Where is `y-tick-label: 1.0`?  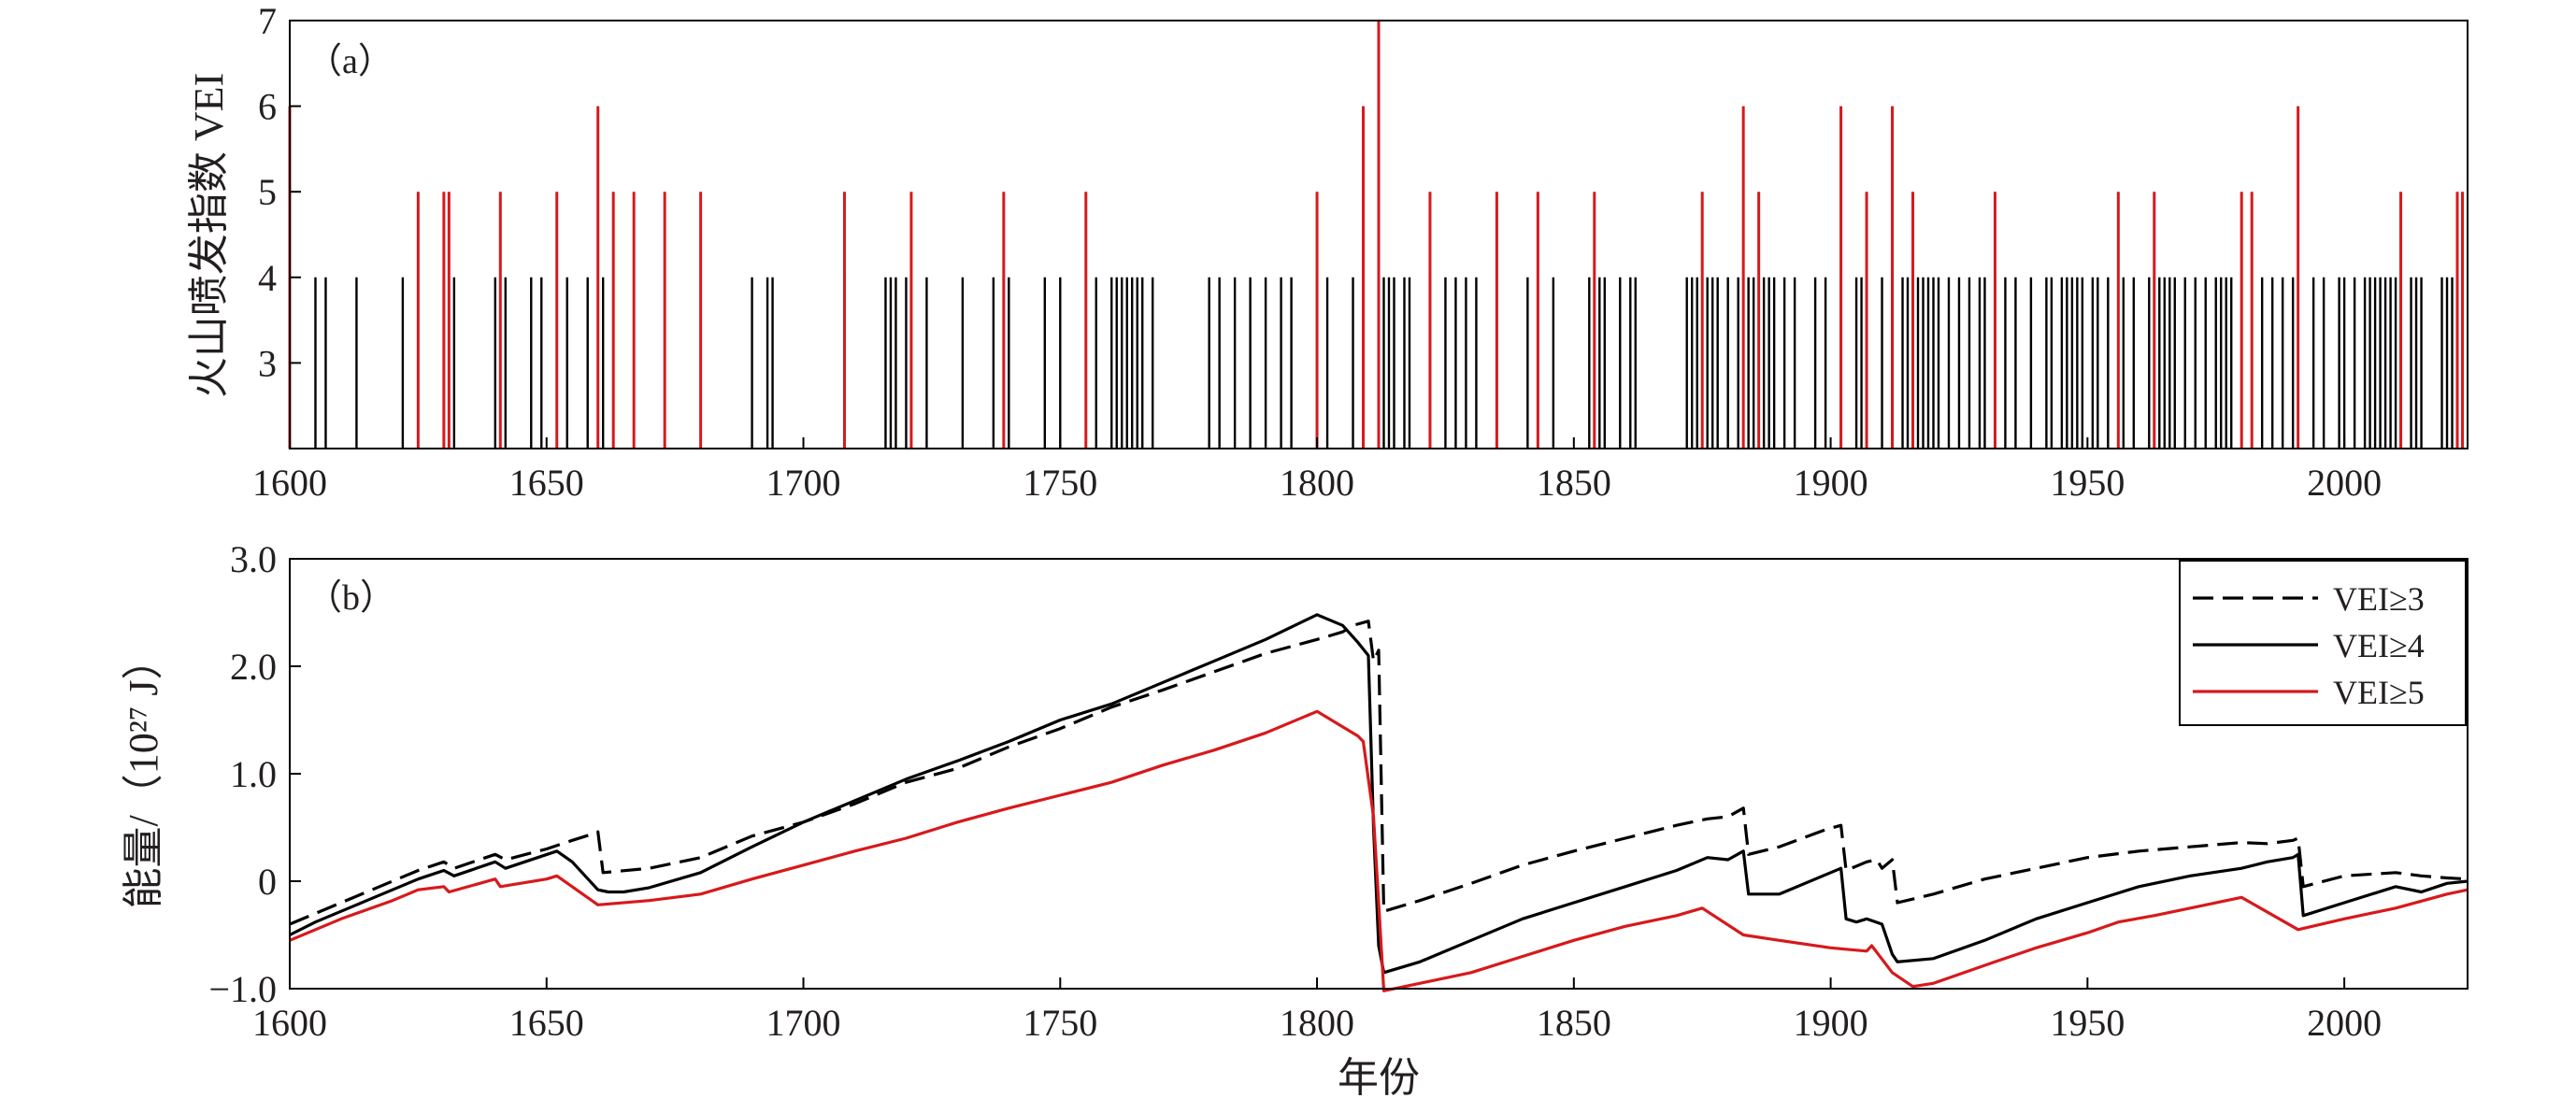
y-tick-label: 1.0 is located at coordinates (253, 774).